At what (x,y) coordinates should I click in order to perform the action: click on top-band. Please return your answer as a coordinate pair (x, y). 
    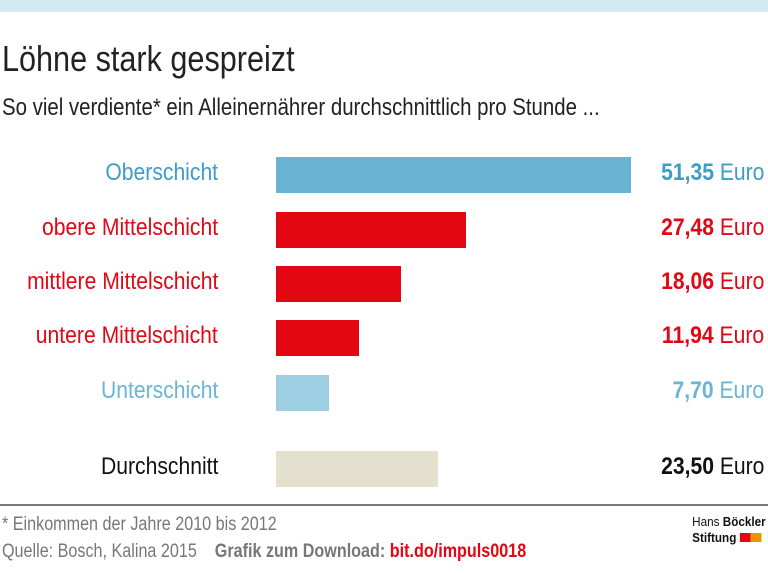
    Looking at the image, I should click on (384, 6).